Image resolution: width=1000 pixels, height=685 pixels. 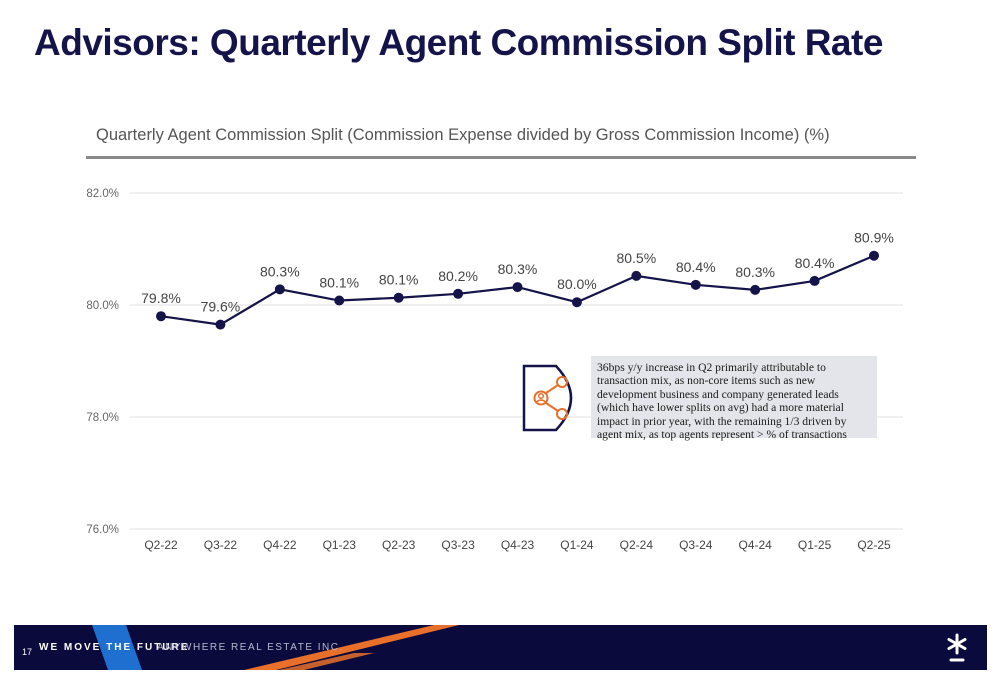 What do you see at coordinates (636, 258) in the screenshot?
I see `data-label: 80.5%` at bounding box center [636, 258].